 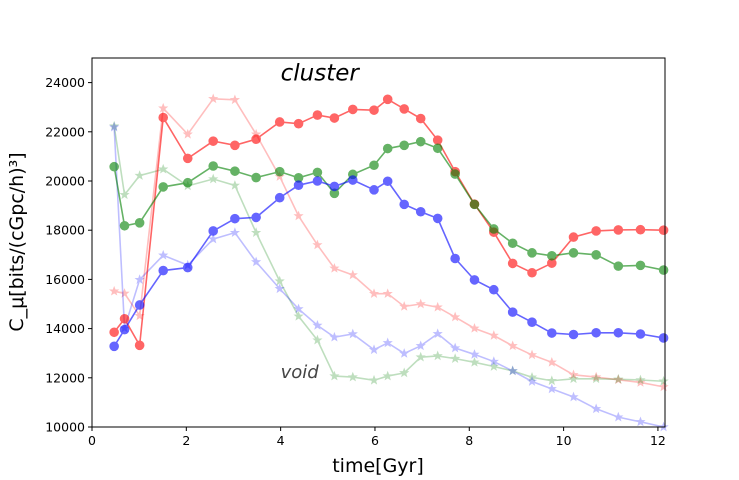 I want to click on y-axis-label: C_μ[bits/(cGpc/h)³], so click(x=17, y=241).